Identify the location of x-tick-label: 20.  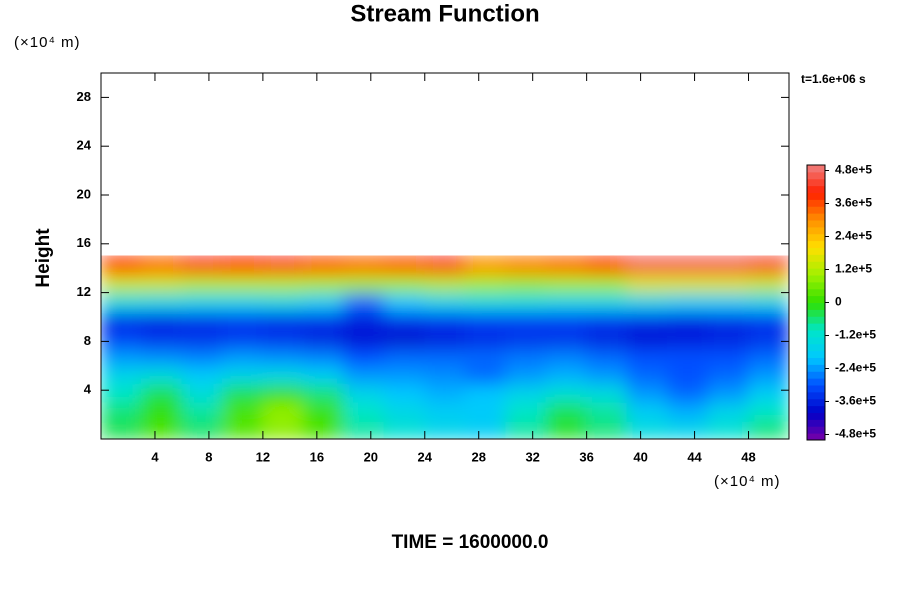
(371, 456).